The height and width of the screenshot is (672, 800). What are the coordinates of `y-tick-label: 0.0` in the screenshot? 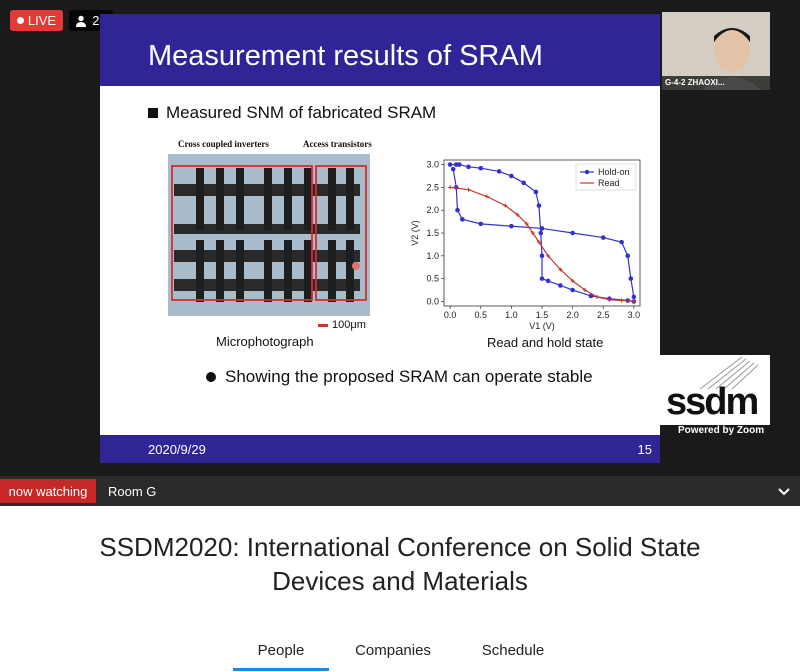 It's located at (432, 301).